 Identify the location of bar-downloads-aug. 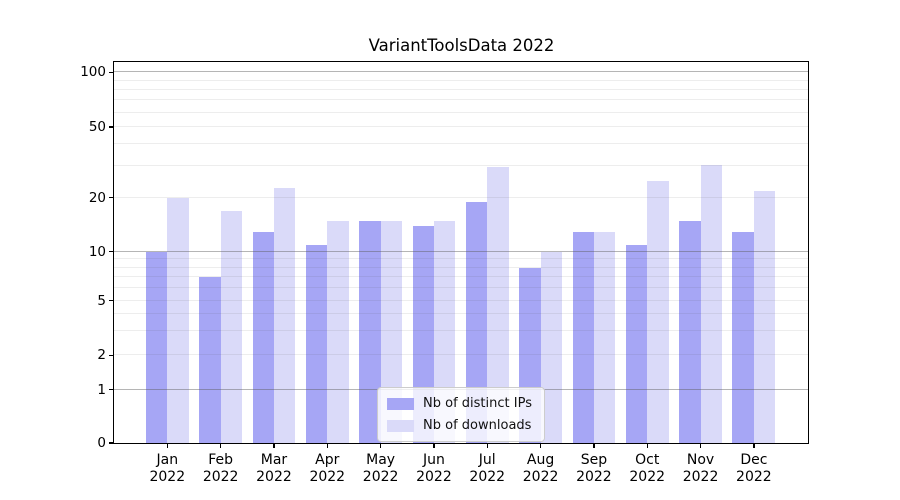
(551, 347).